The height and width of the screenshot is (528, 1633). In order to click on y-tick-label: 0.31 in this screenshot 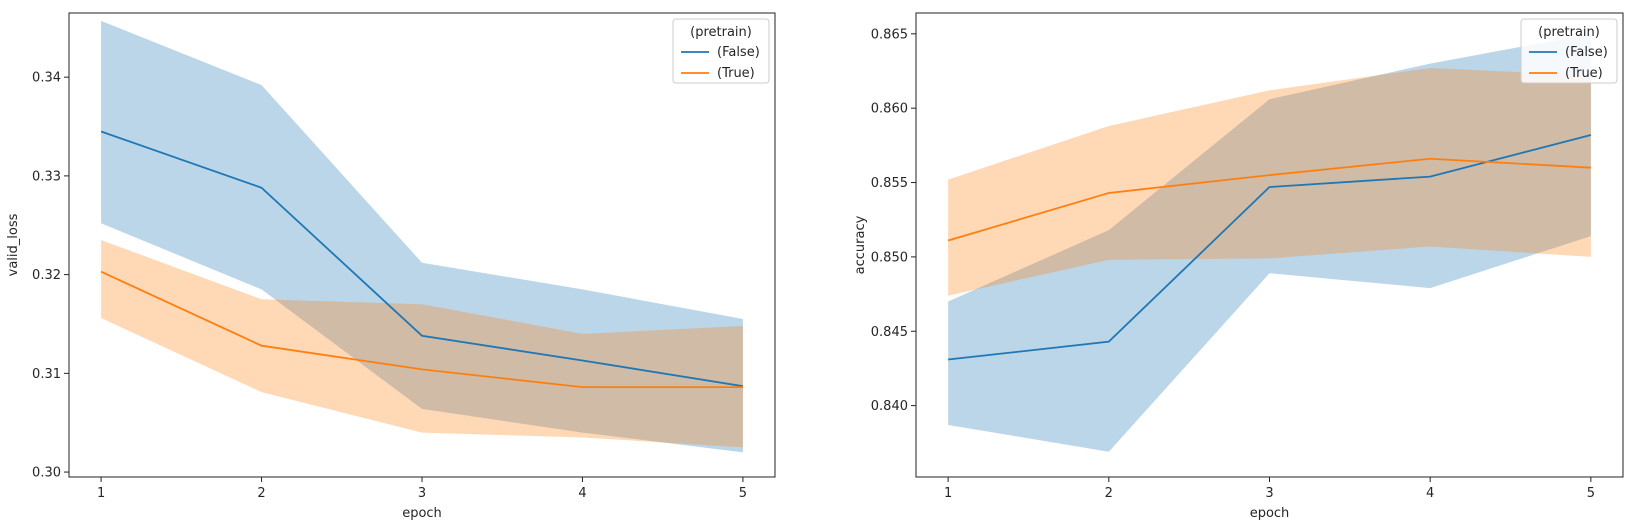, I will do `click(46, 374)`.